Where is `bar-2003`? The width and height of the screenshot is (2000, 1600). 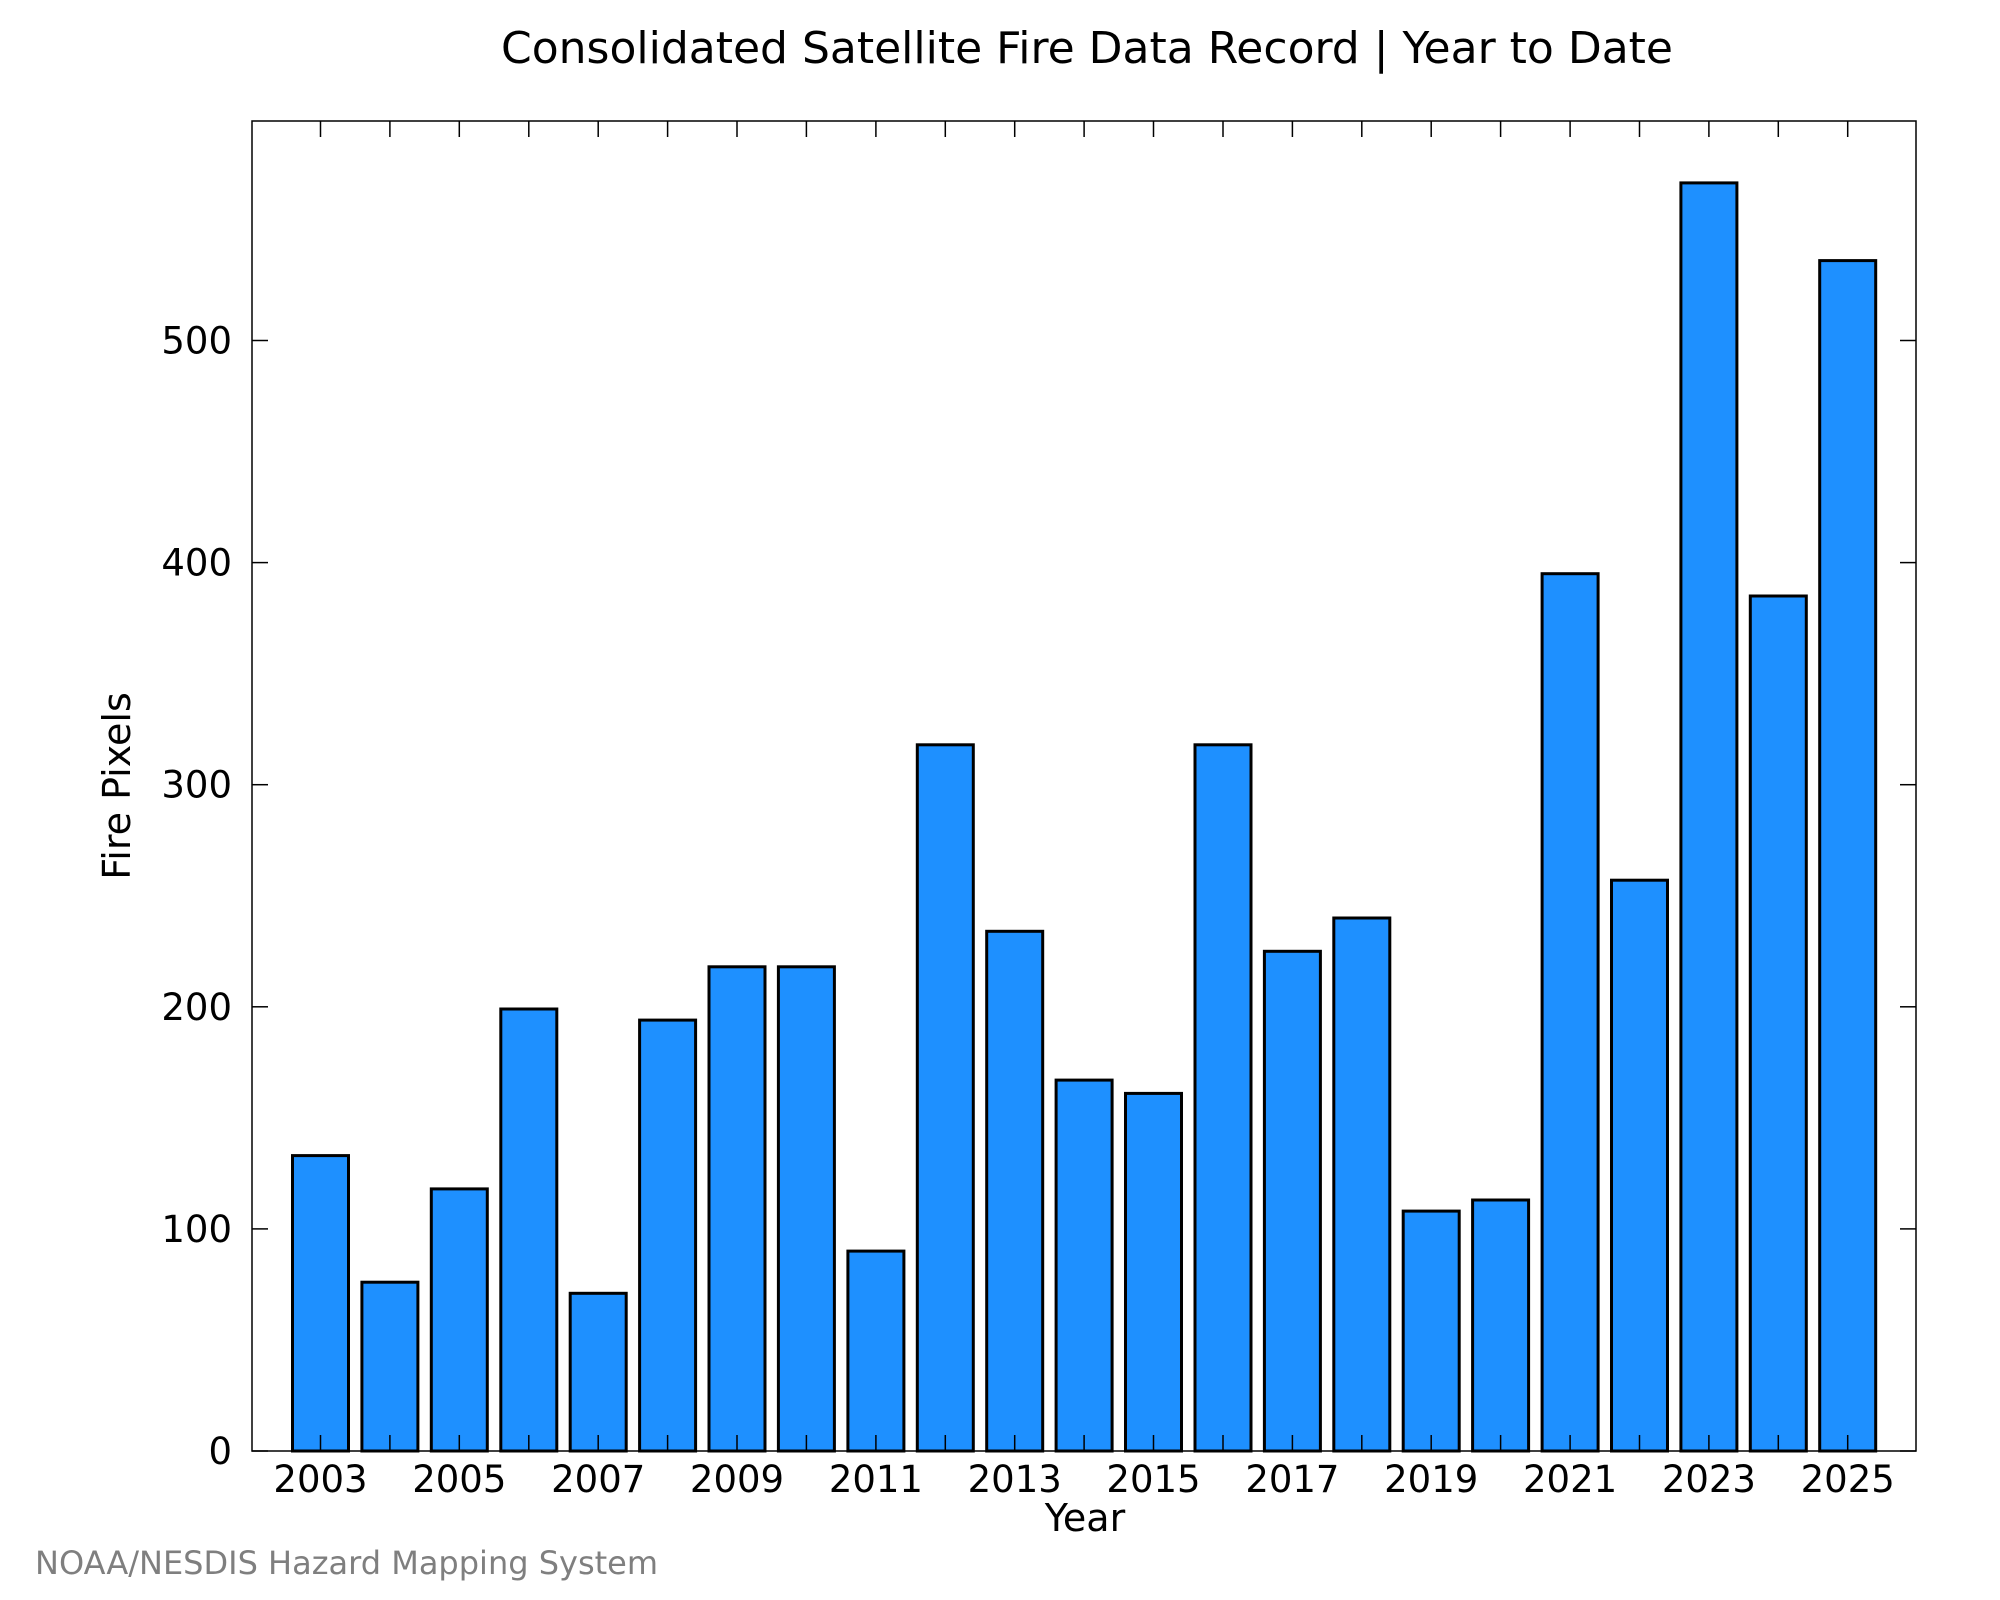
bar-2003 is located at coordinates (320, 1303).